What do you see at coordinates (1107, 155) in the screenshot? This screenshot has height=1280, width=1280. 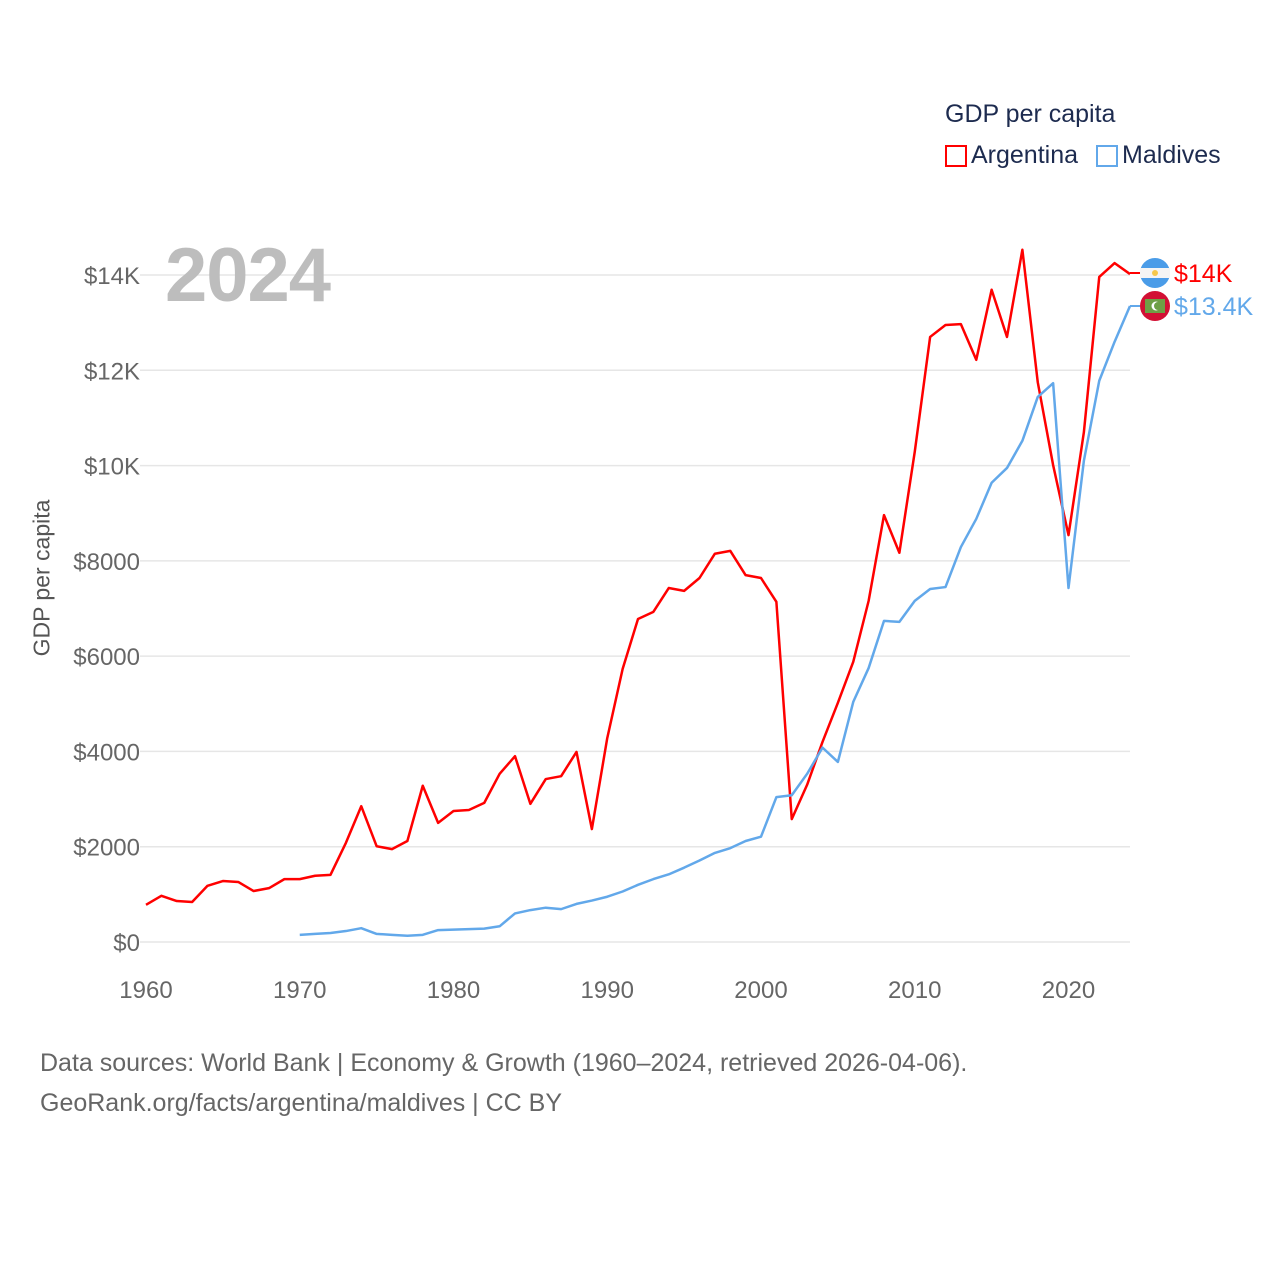 I see `legend-swatch-maldives` at bounding box center [1107, 155].